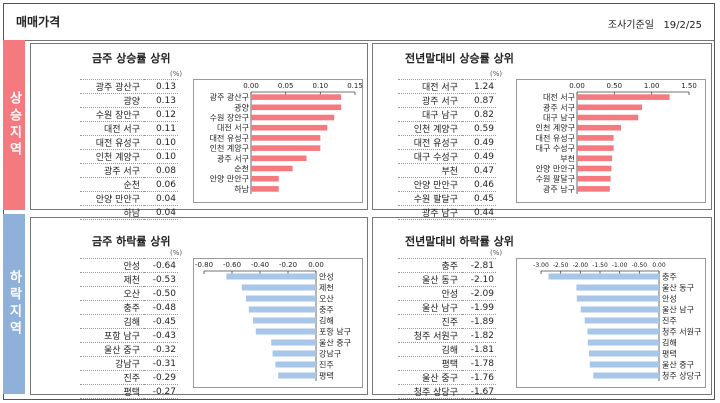  I want to click on table-row: 대전 유성구 0.10, so click(129, 142).